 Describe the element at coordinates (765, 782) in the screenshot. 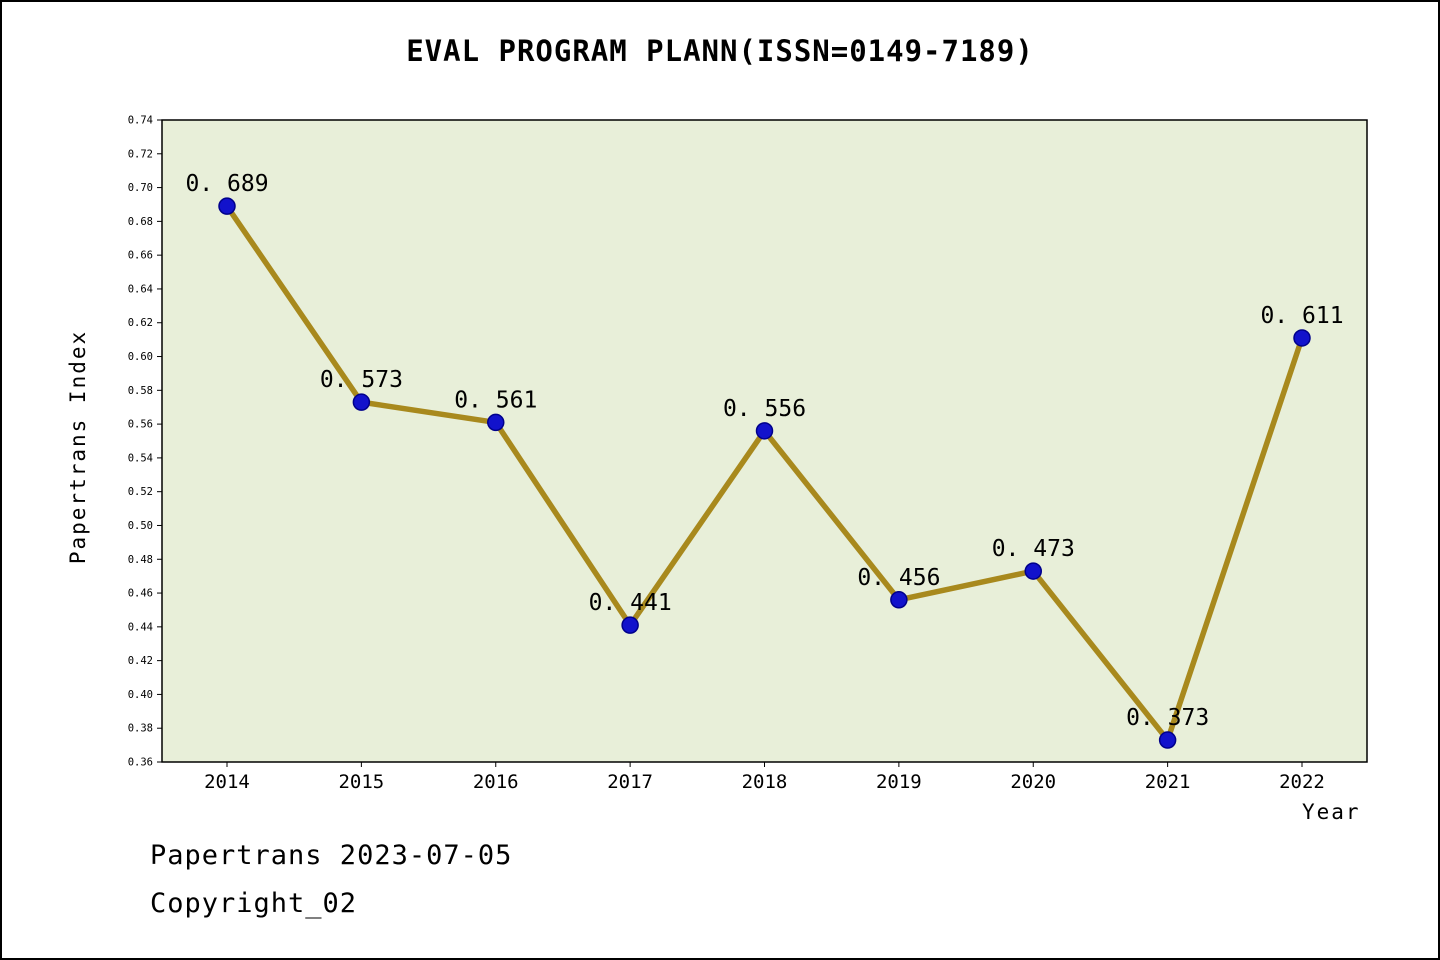

I see `x-tick-label: 2018` at that location.